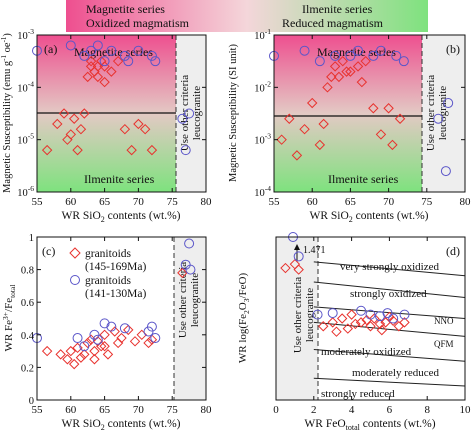 Image resolution: width=474 pixels, height=433 pixels. I want to click on panel-d-annotation: 1.471, so click(314, 250).